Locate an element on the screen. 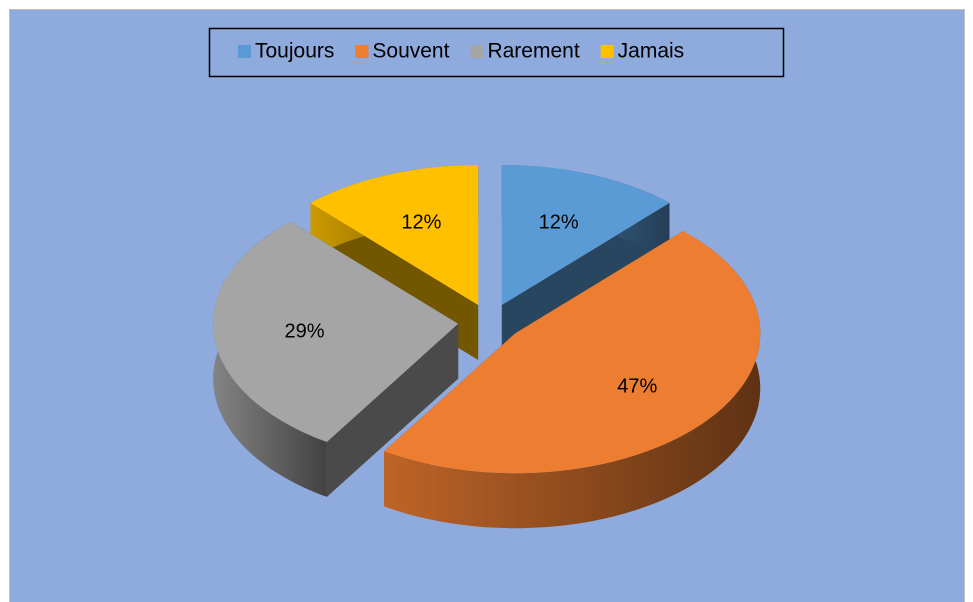 Image resolution: width=973 pixels, height=602 pixels. legend-box is located at coordinates (496, 52).